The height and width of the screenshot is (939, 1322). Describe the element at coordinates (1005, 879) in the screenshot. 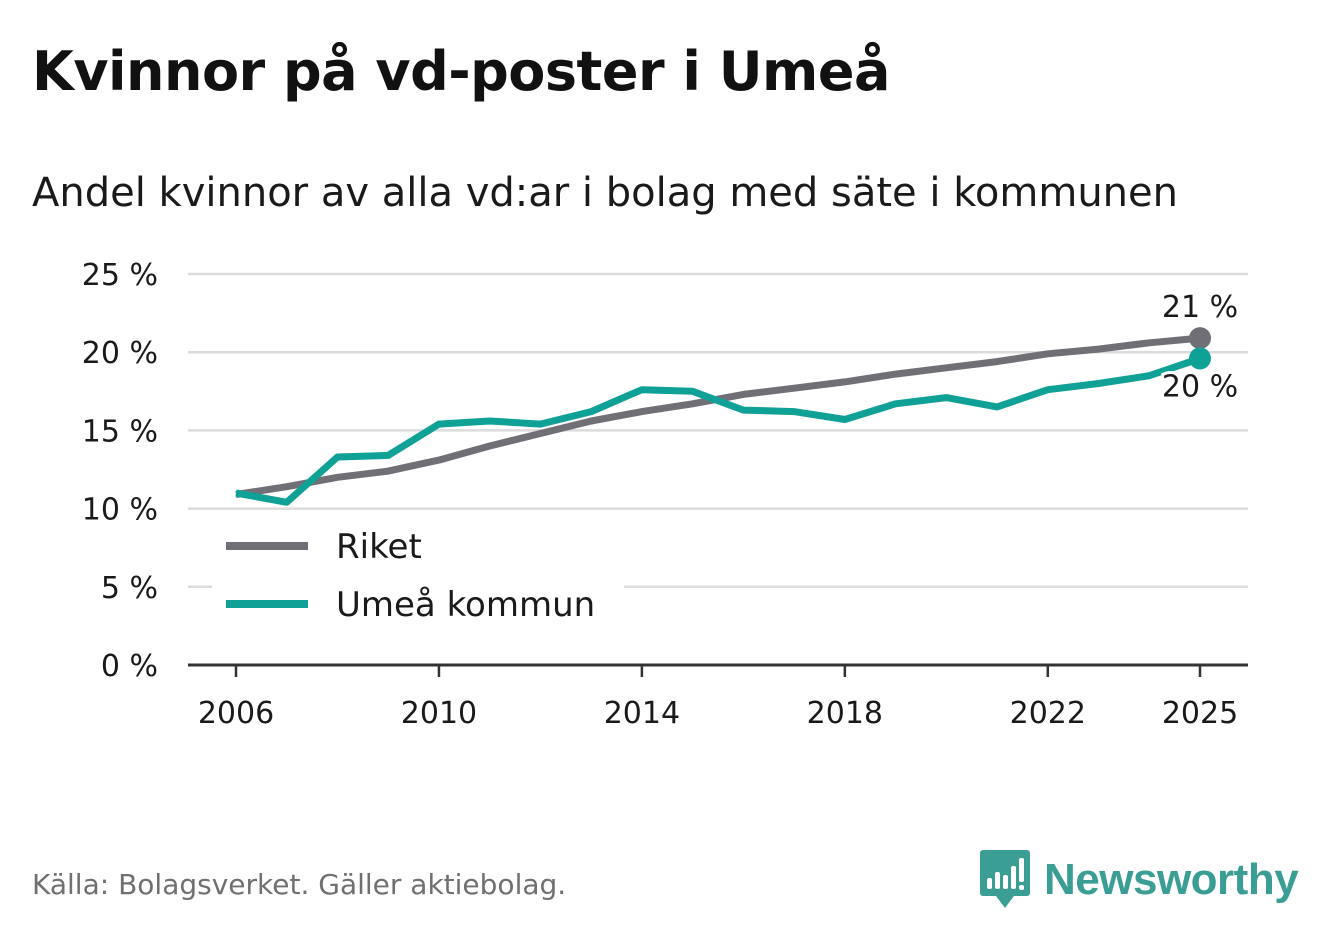

I see `newsworthy-logo-icon` at that location.